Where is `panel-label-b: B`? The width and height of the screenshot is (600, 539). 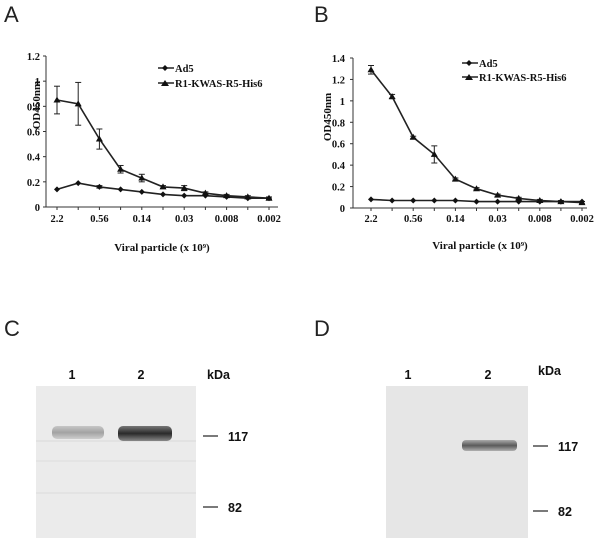 panel-label-b: B is located at coordinates (321, 14).